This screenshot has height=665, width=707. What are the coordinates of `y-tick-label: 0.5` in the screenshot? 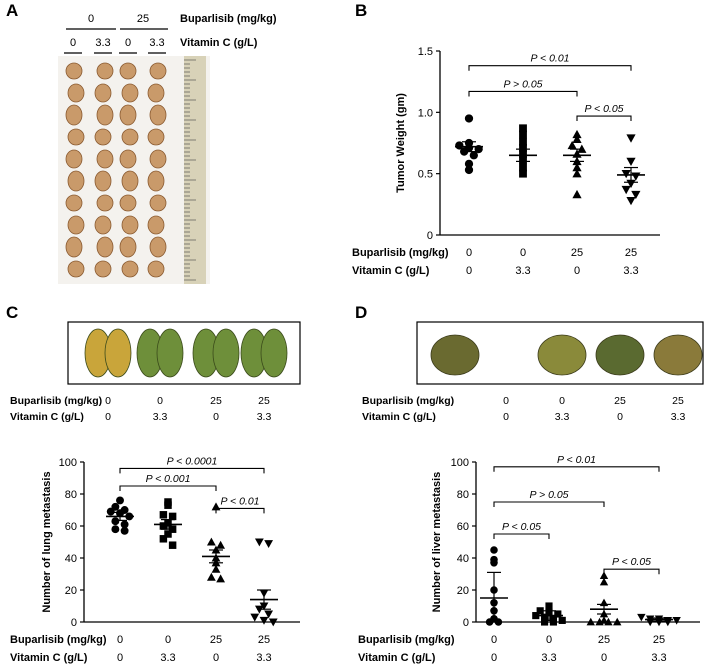 It's located at (425, 175).